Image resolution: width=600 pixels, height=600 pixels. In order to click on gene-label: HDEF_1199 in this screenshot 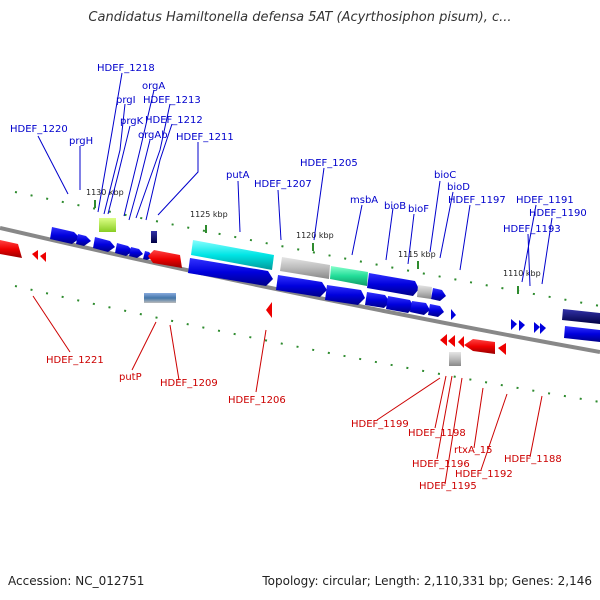, I will do `click(380, 424)`.